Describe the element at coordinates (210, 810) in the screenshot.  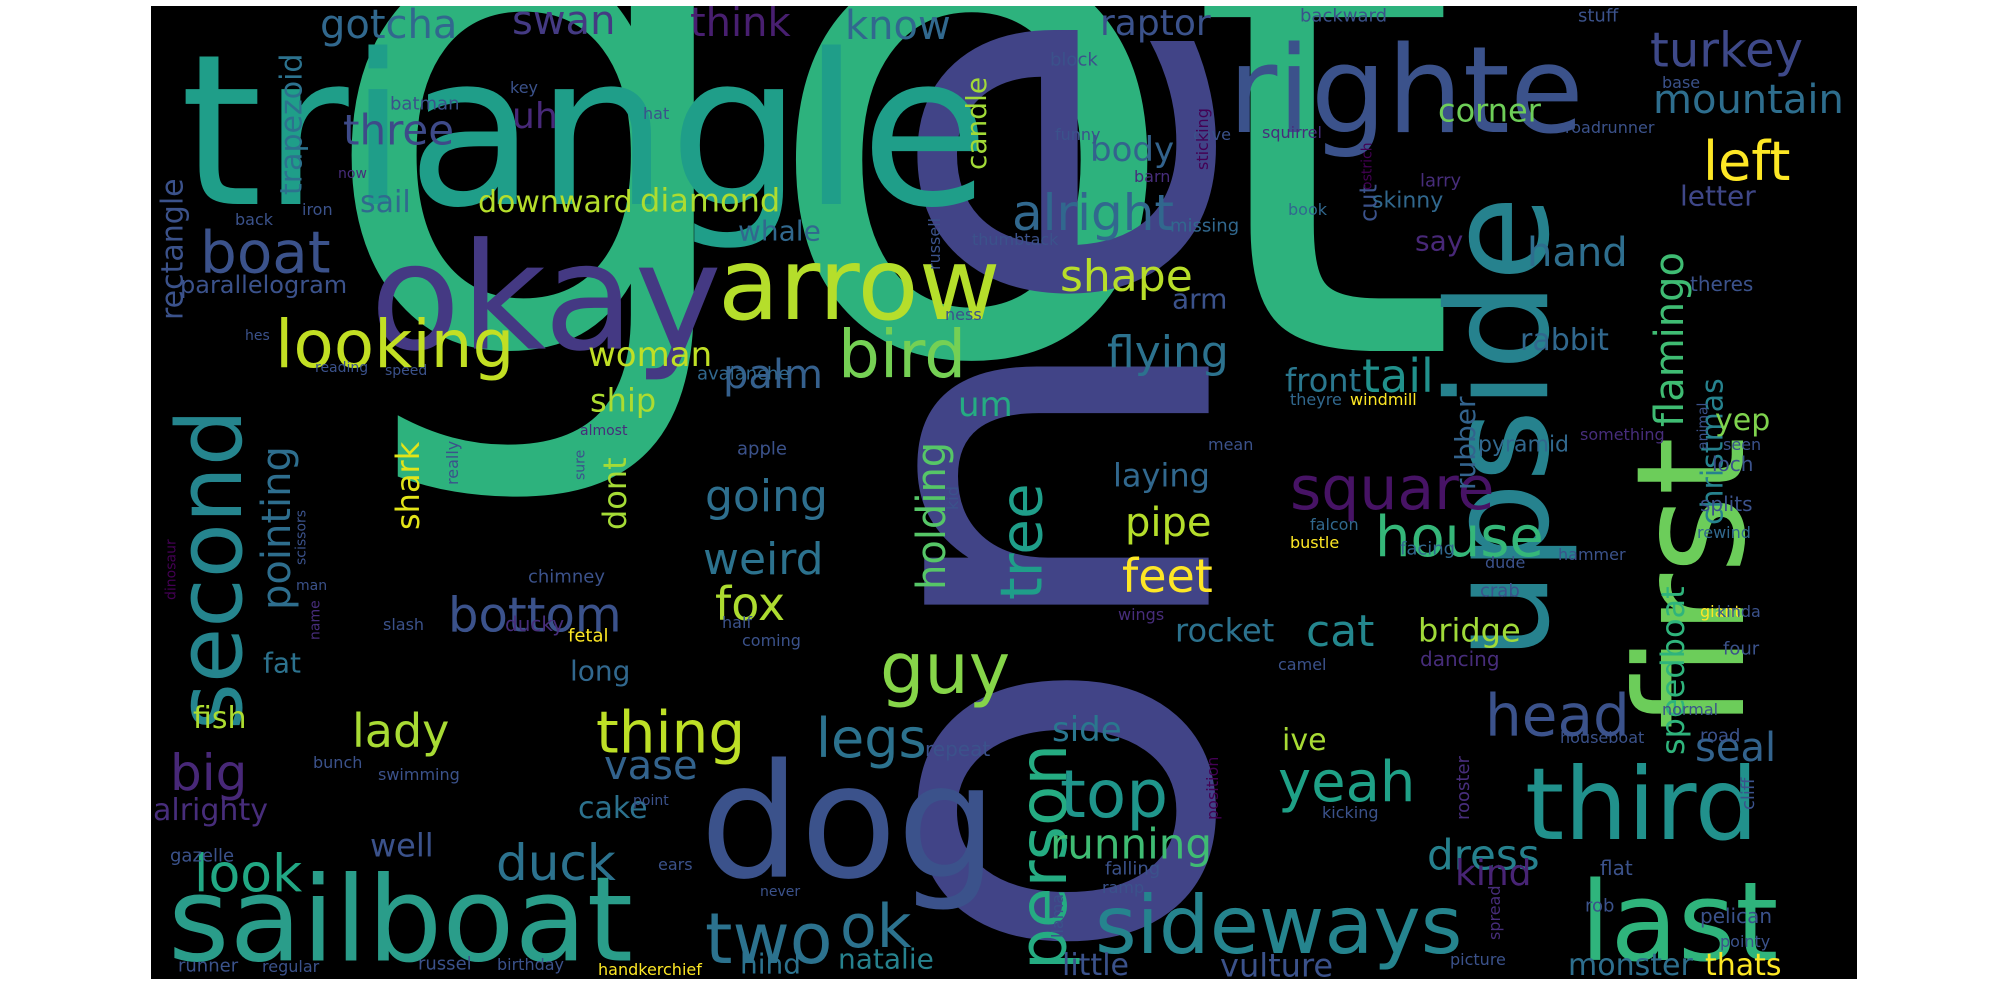
I see `cloud-word: alrighty` at that location.